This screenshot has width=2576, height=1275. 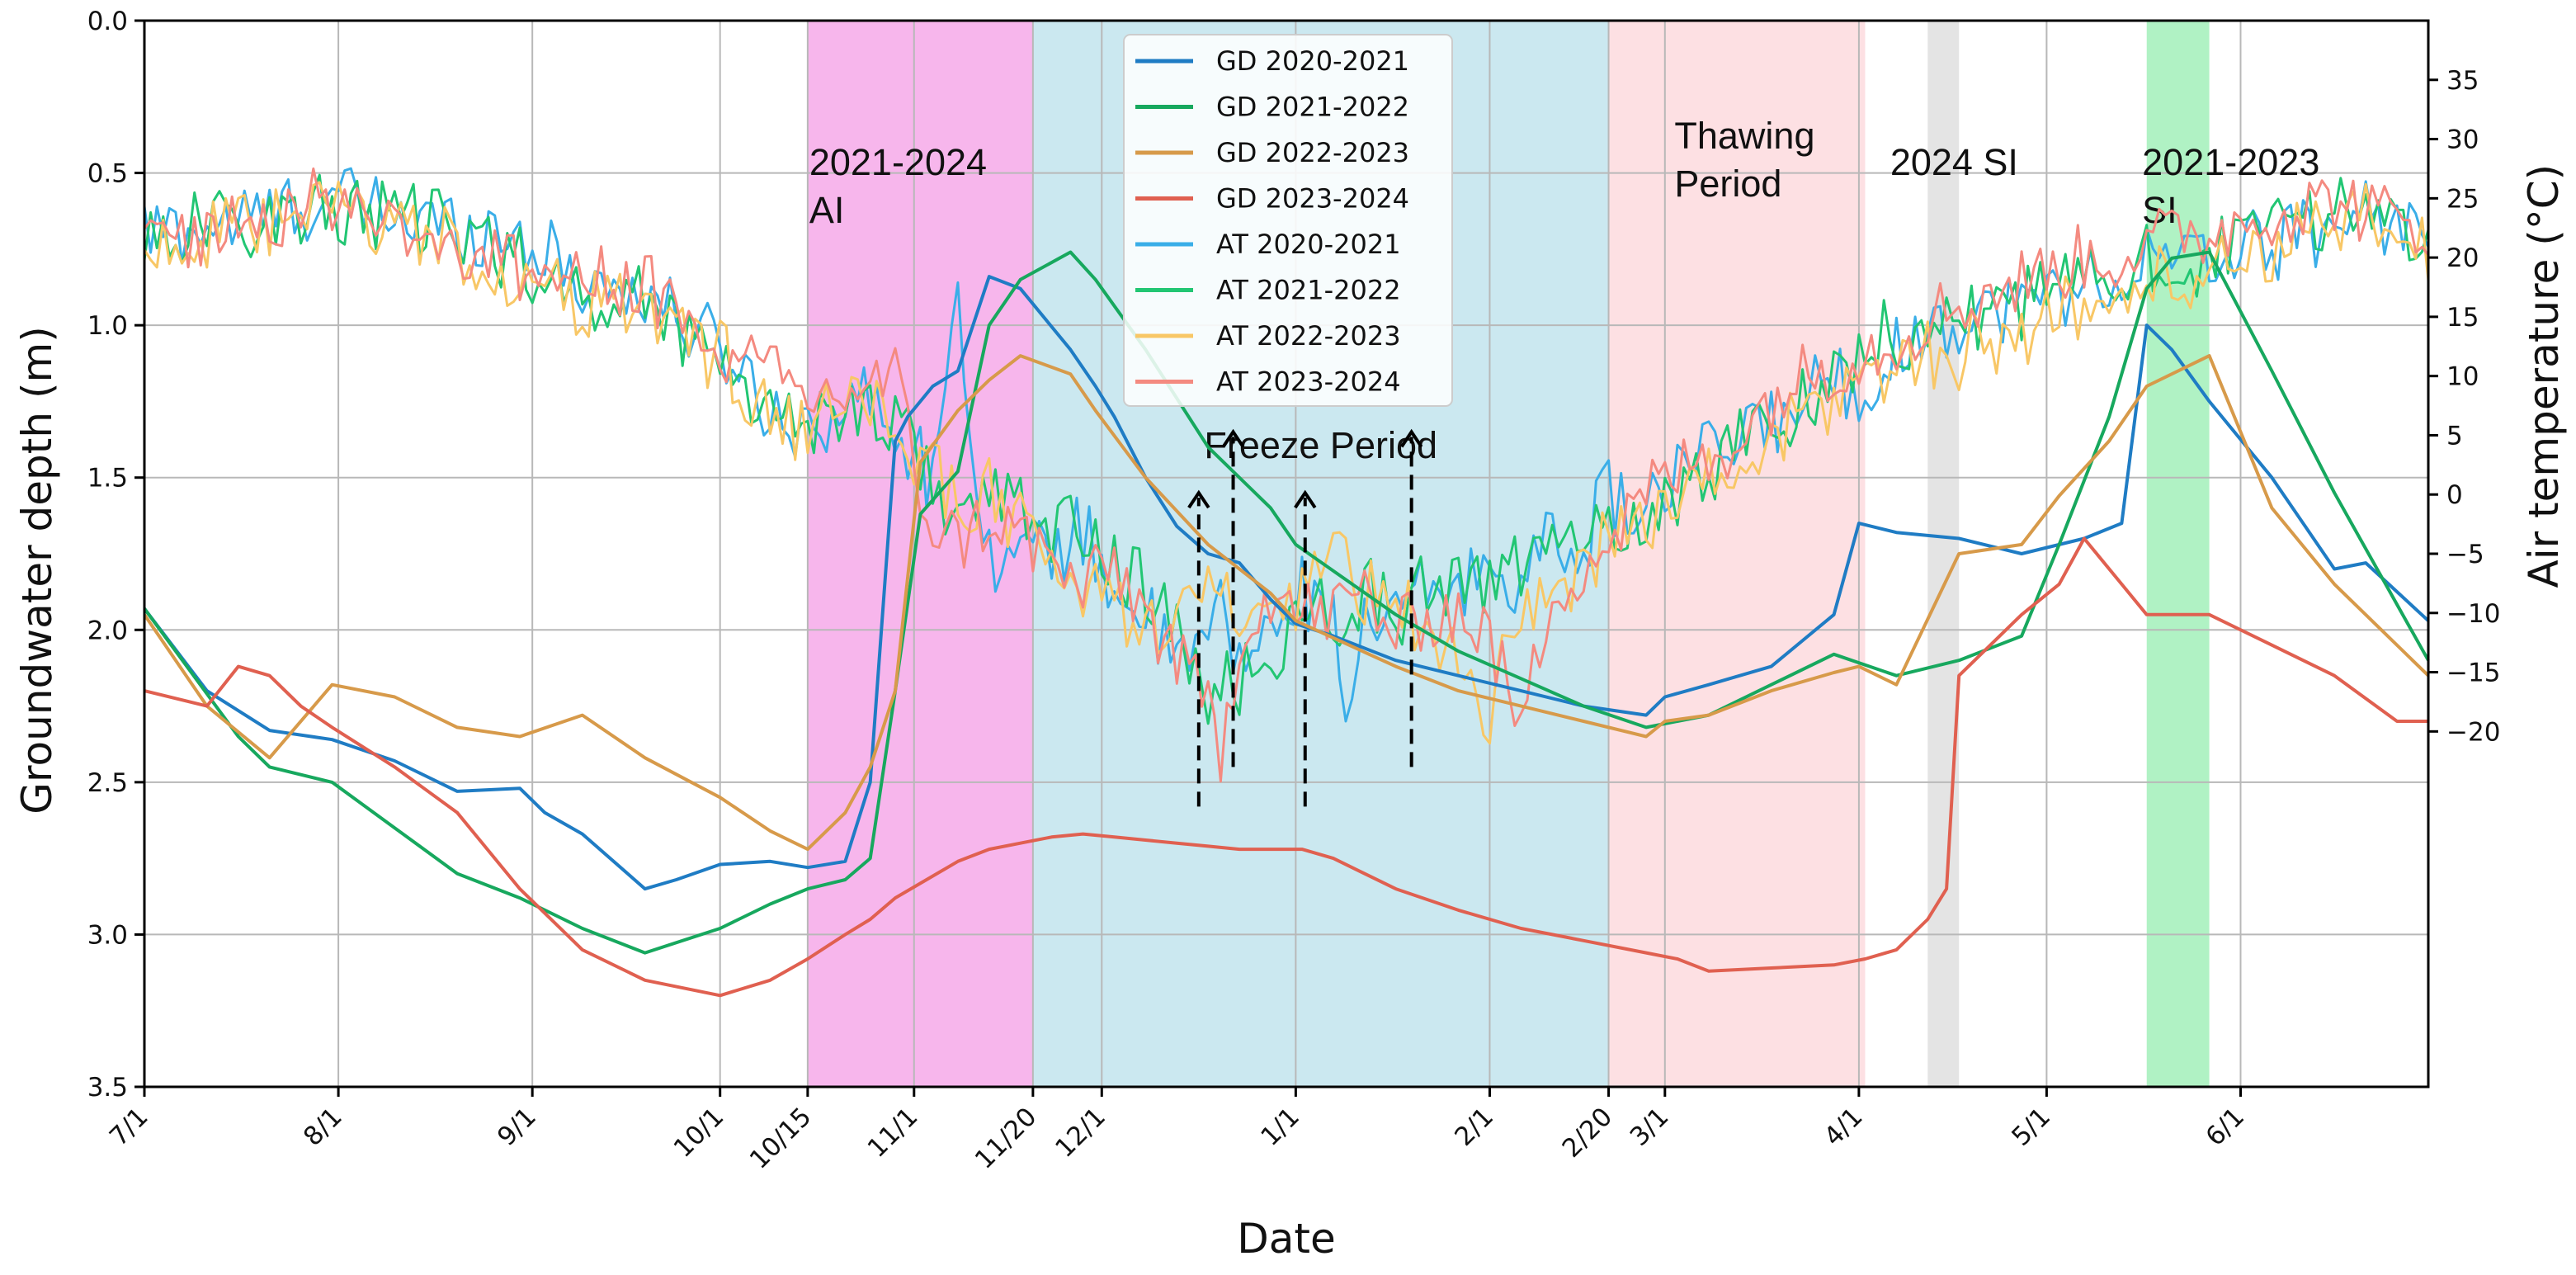 What do you see at coordinates (1312, 61) in the screenshot?
I see `legend-label-0: GD 2020-2021` at bounding box center [1312, 61].